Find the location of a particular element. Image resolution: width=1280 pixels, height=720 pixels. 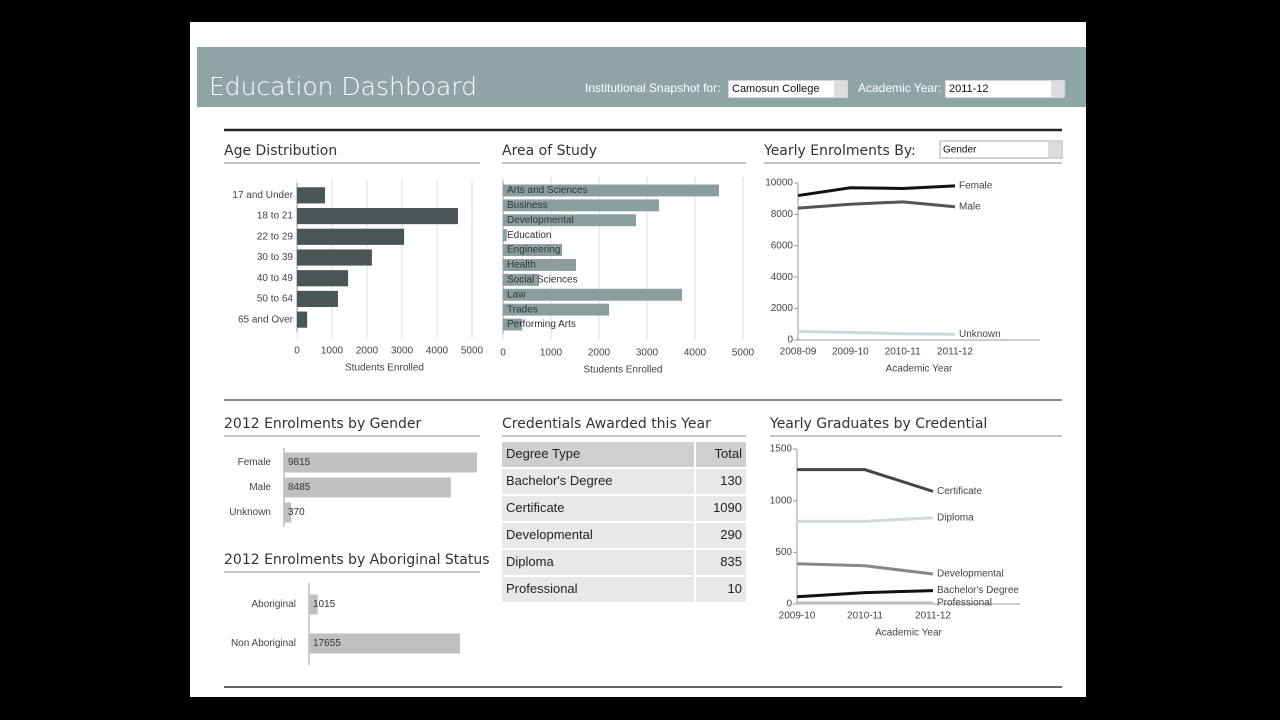

category-label: Trades is located at coordinates (522, 309).